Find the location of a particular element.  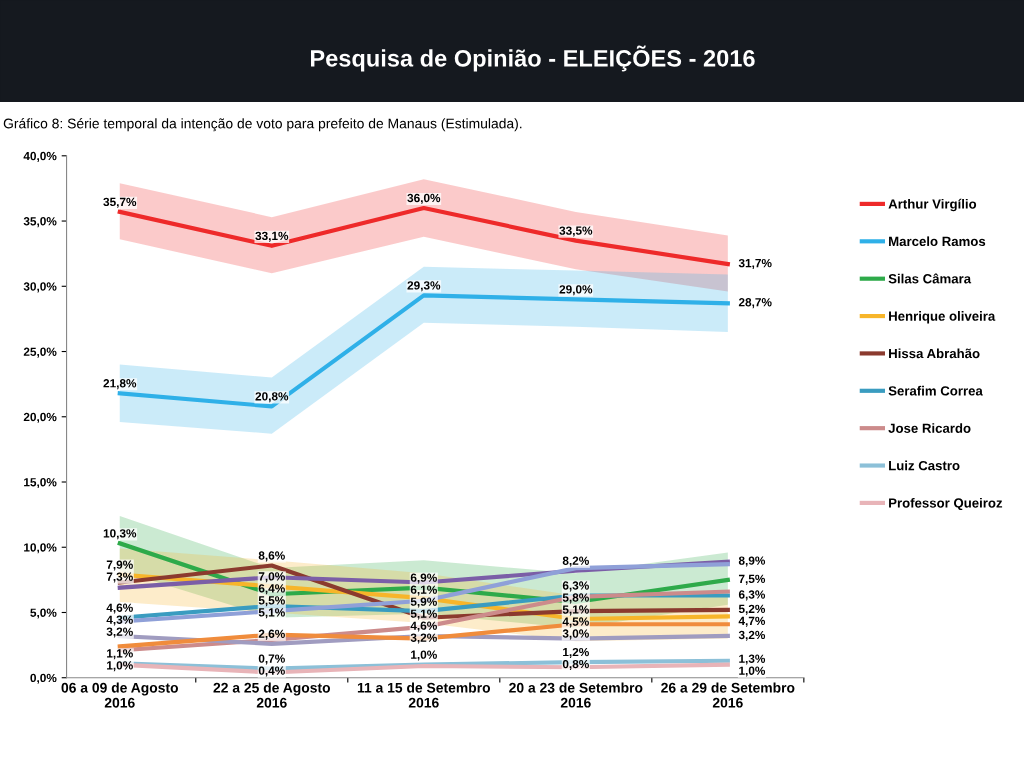

data-label: 10,3% is located at coordinates (120, 534).